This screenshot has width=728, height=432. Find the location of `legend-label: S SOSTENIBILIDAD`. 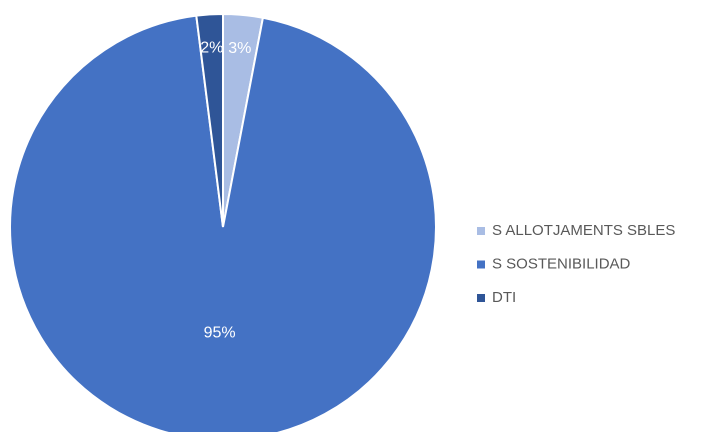

legend-label: S SOSTENIBILIDAD is located at coordinates (561, 263).